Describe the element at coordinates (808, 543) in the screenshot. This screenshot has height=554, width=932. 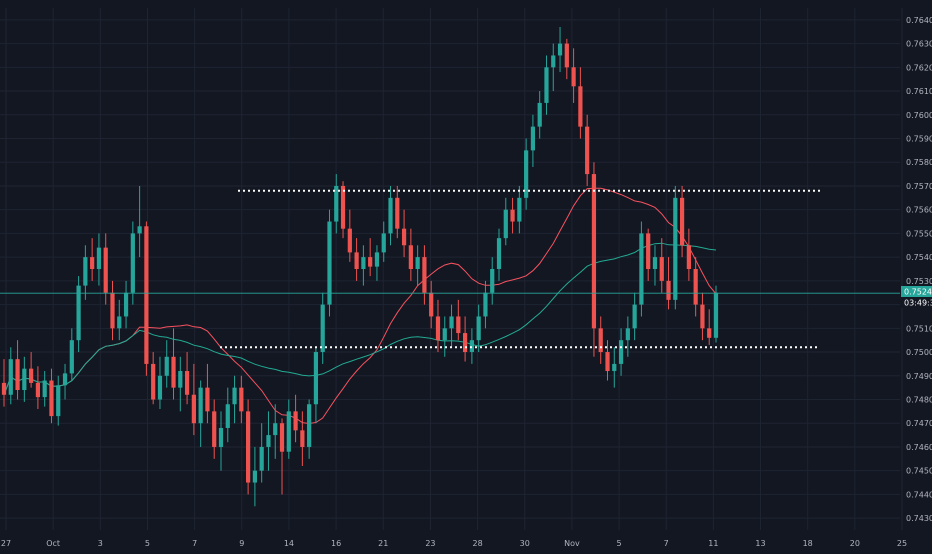
I see `x-tick-label: 18` at that location.